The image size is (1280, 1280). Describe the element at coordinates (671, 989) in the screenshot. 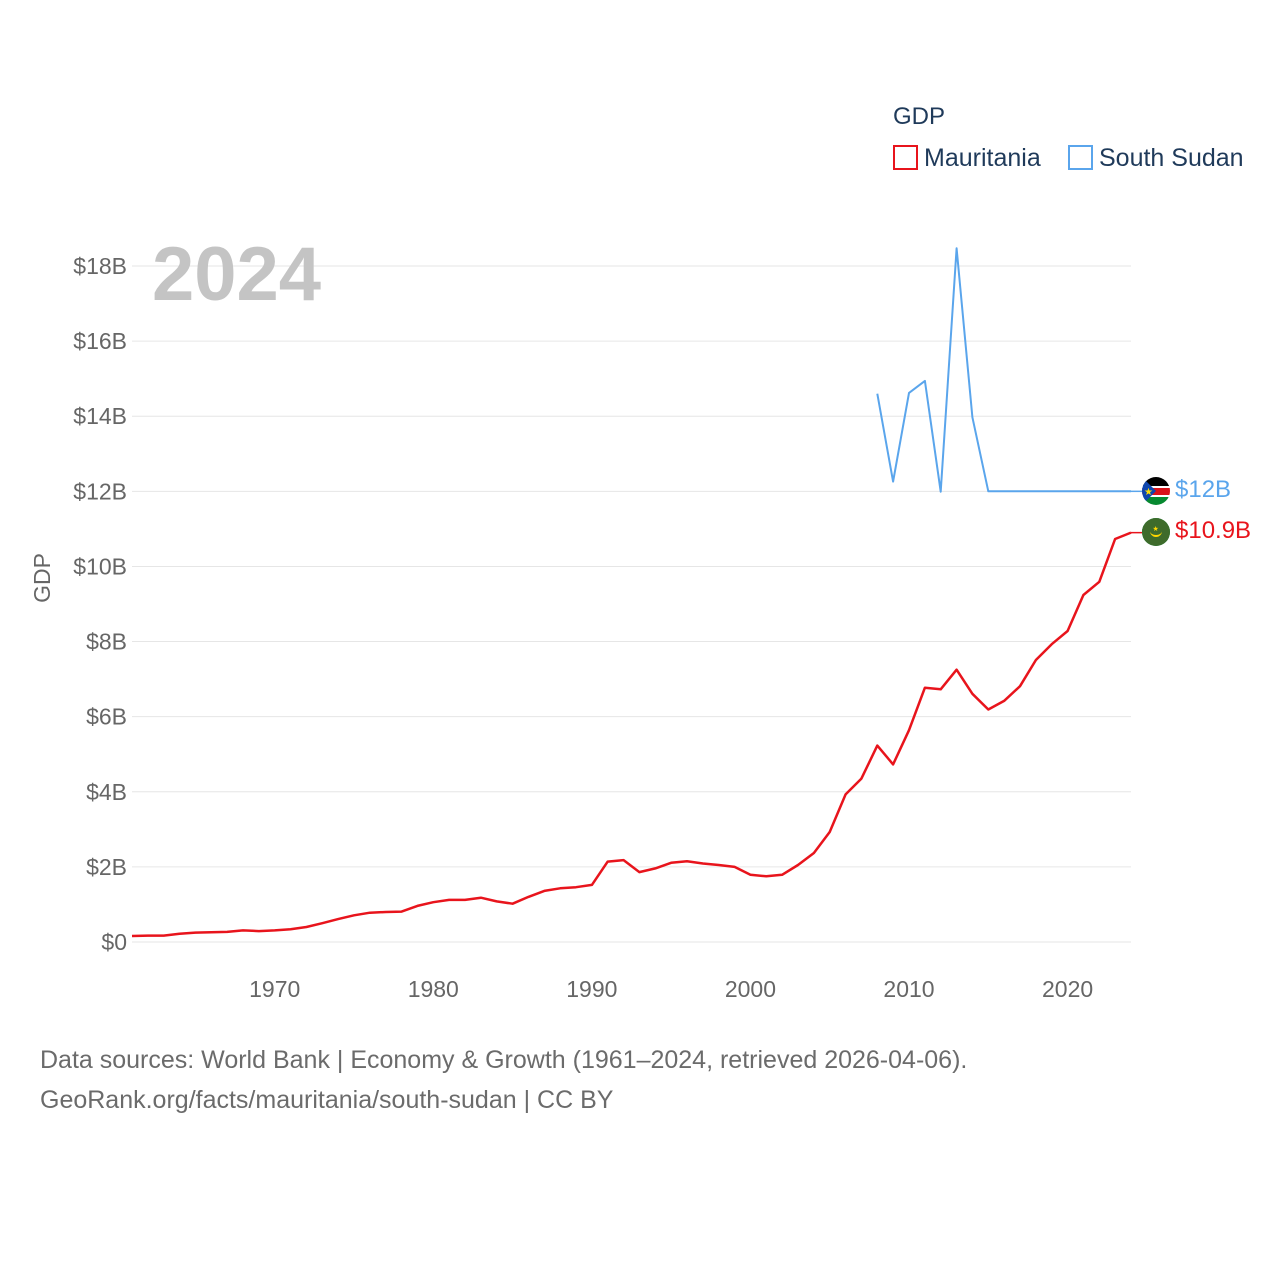

I see `x-axis-ticks: 1970 1980 1990 2000 2010 2020` at that location.